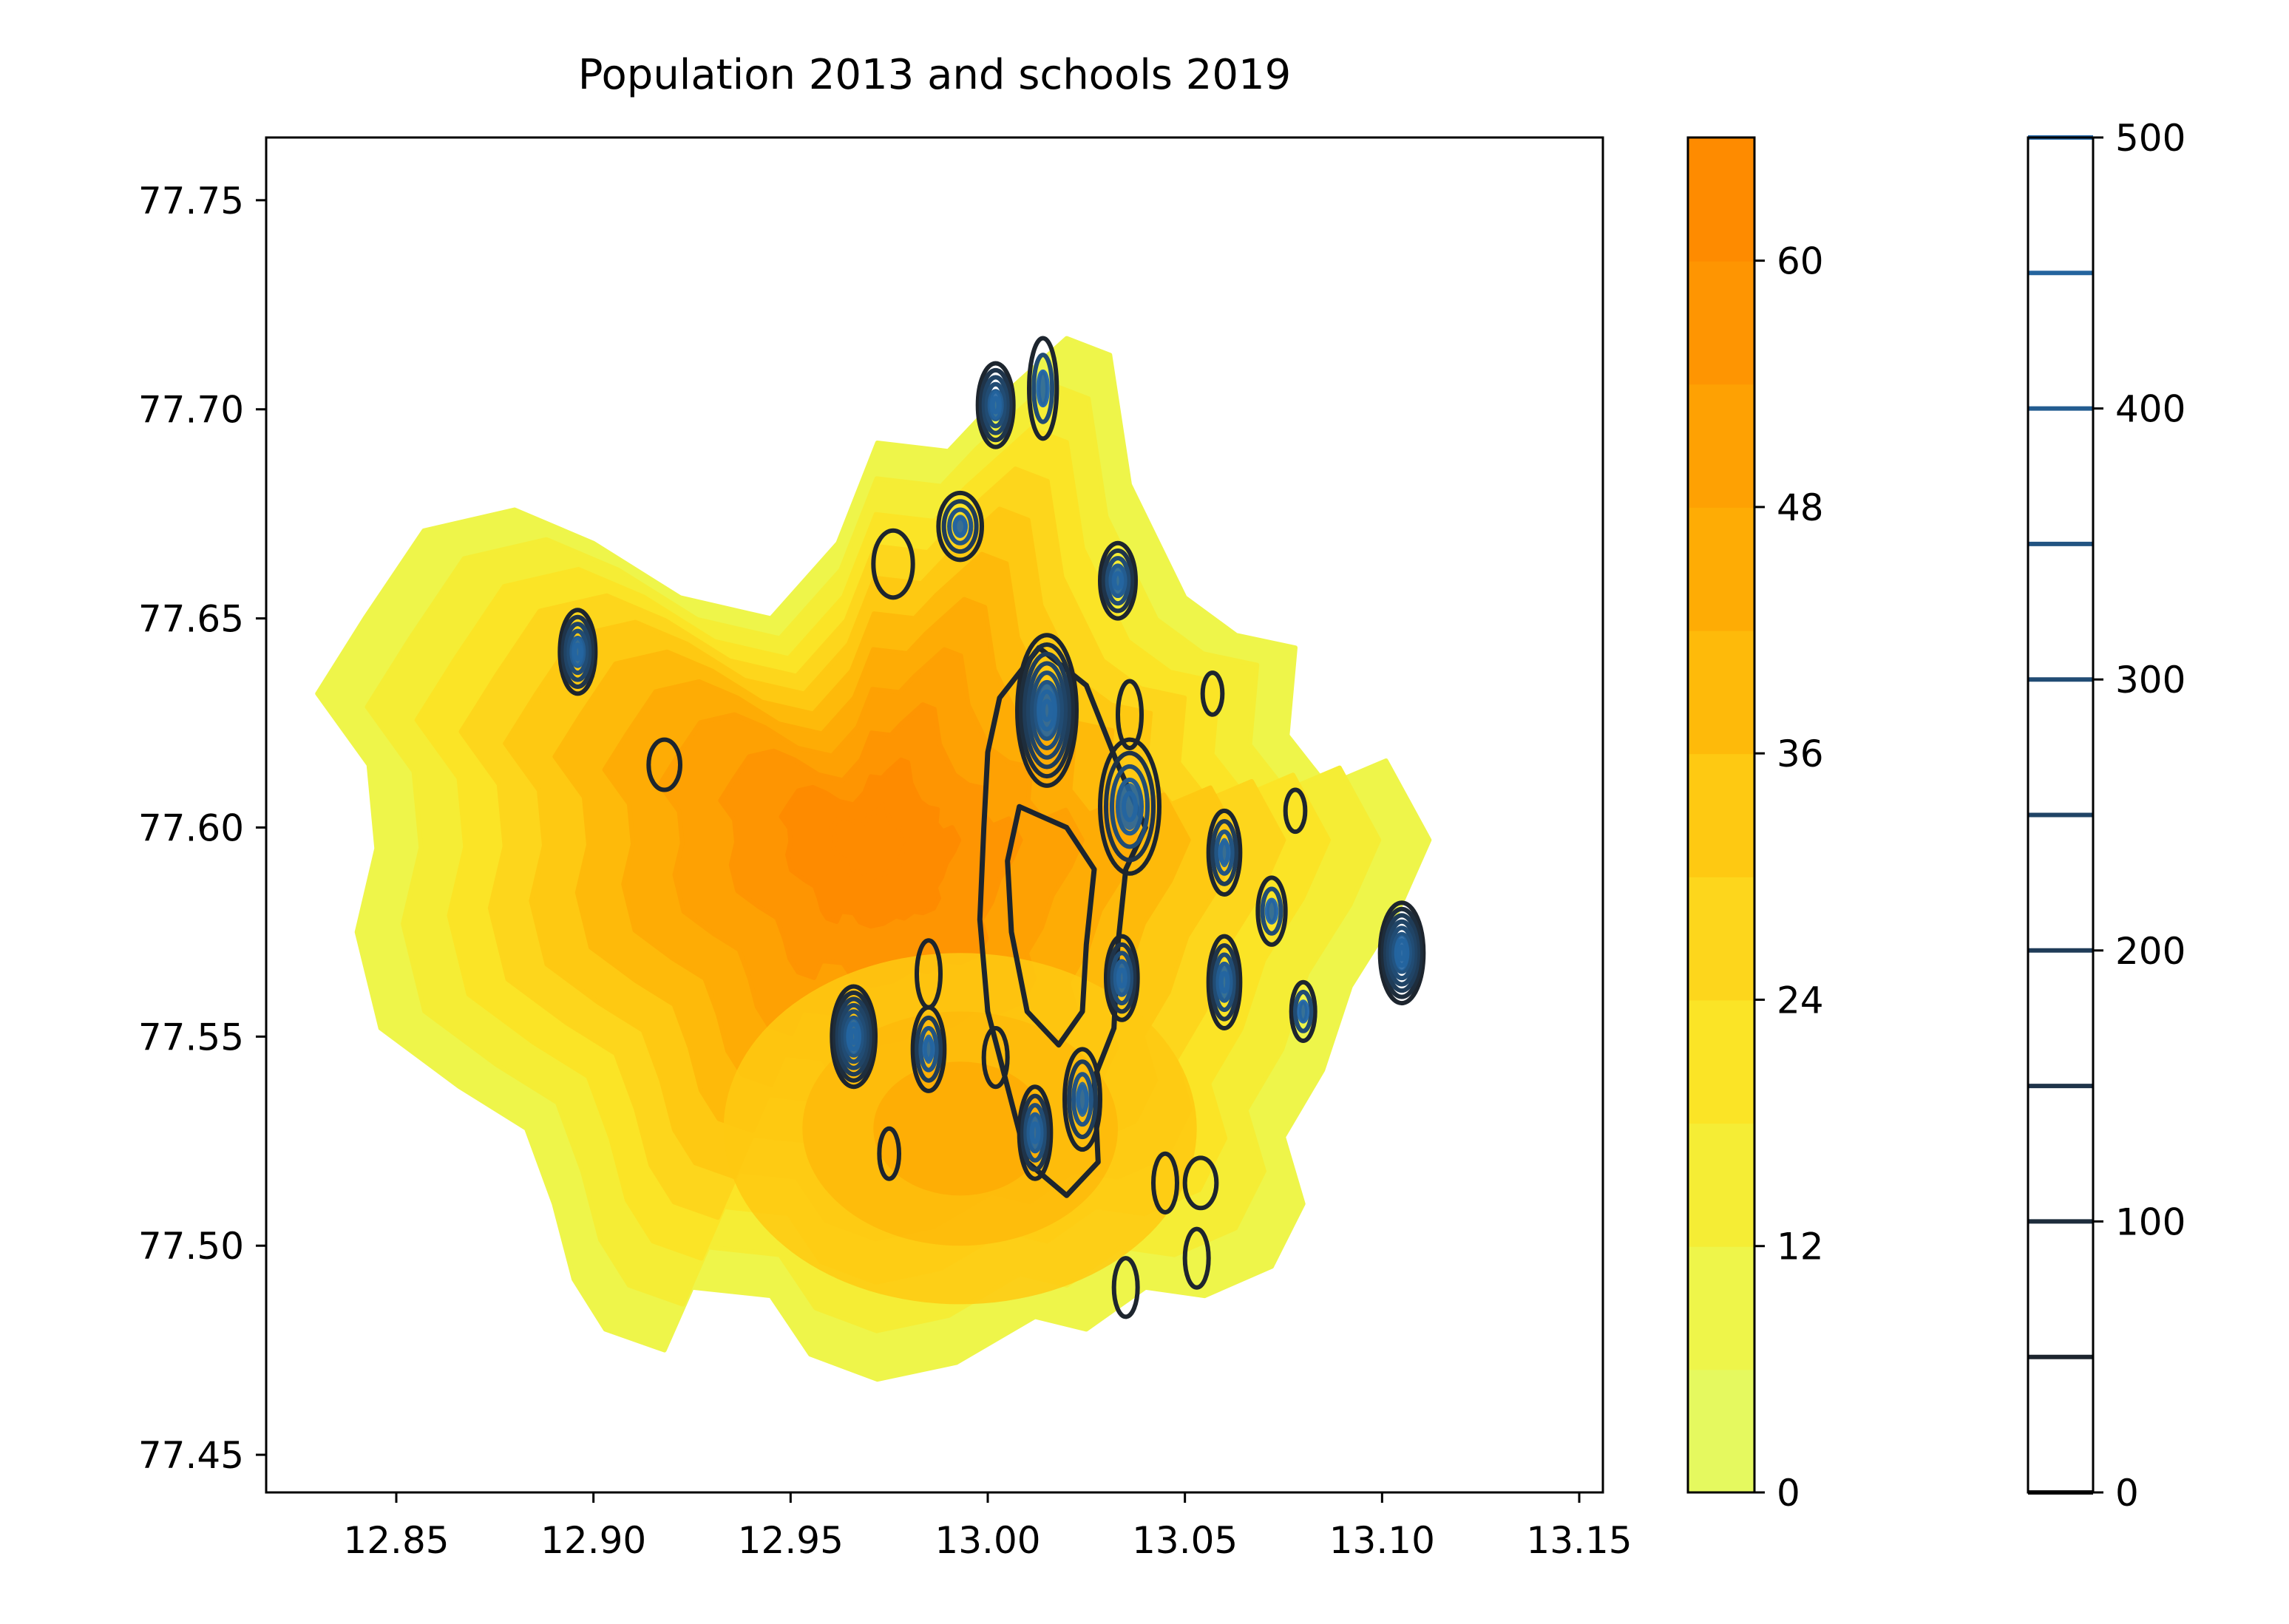  Describe the element at coordinates (191, 619) in the screenshot. I see `y-tick-label: 77.65` at that location.